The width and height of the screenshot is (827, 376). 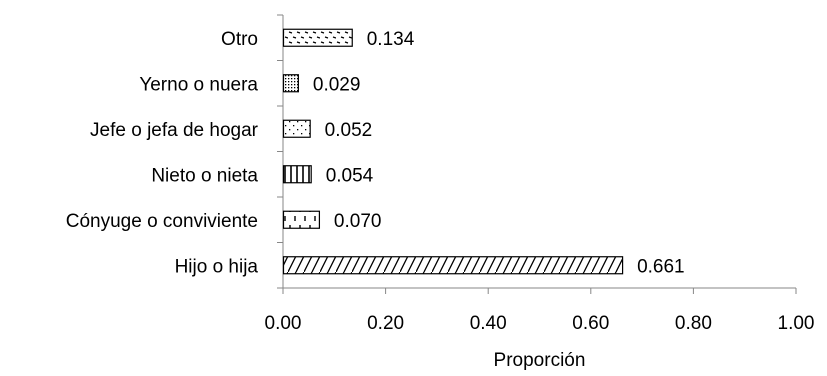 I want to click on x-tick-label: 1.00, so click(x=796, y=323).